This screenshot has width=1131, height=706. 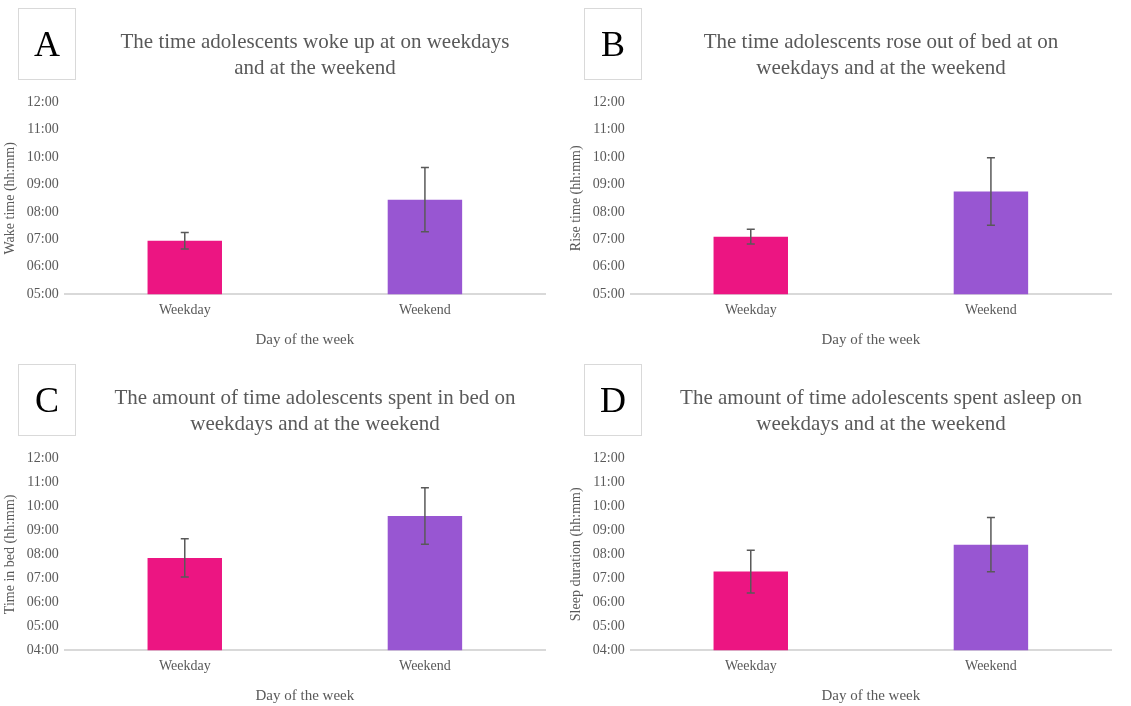 I want to click on y-axis-title: Wake time (hh:mm), so click(x=10, y=198).